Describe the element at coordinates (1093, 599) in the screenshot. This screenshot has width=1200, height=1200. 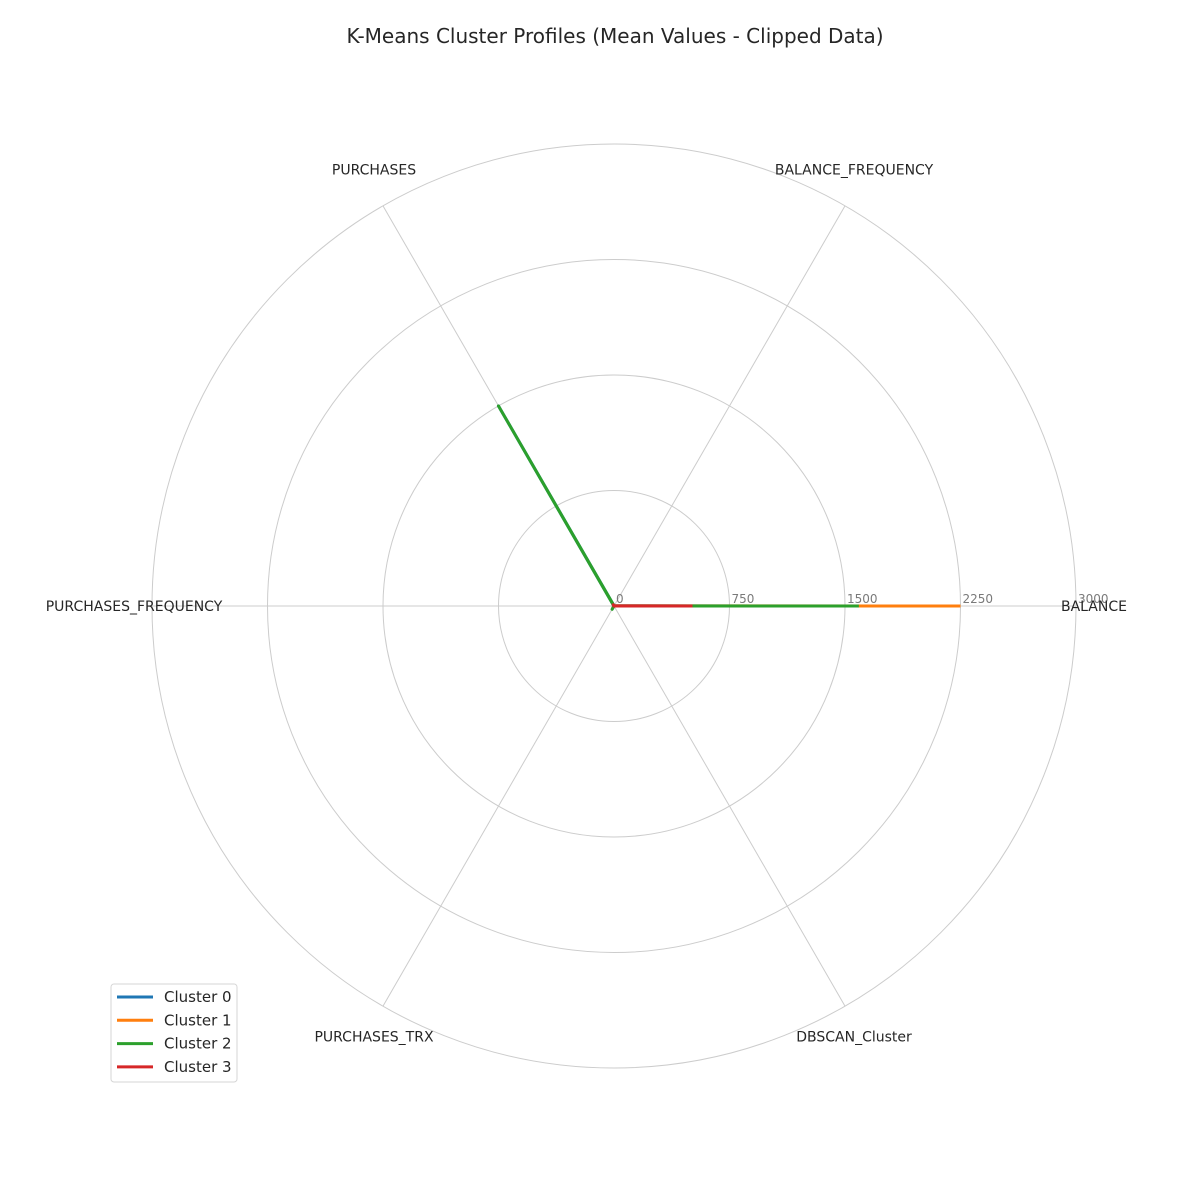
I see `radial-tick-label: 3000` at that location.